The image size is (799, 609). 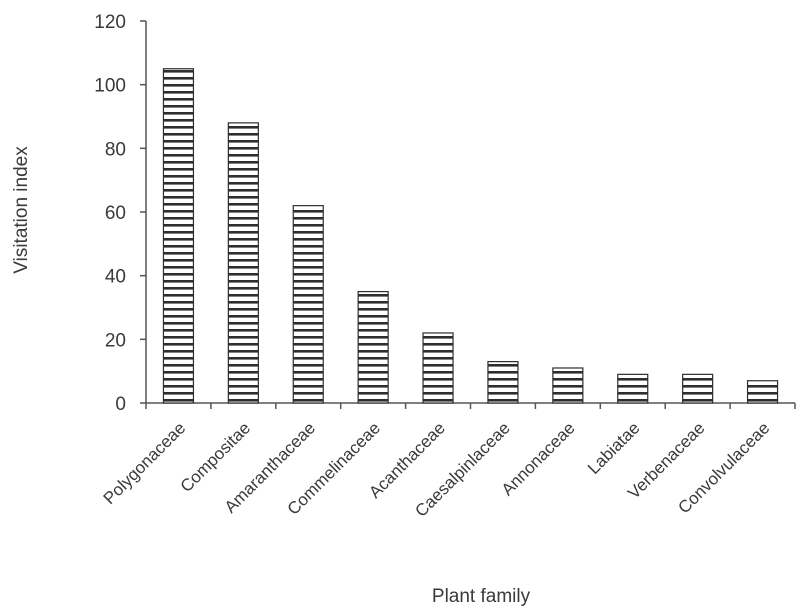 What do you see at coordinates (115, 277) in the screenshot?
I see `y-tick-label: 40` at bounding box center [115, 277].